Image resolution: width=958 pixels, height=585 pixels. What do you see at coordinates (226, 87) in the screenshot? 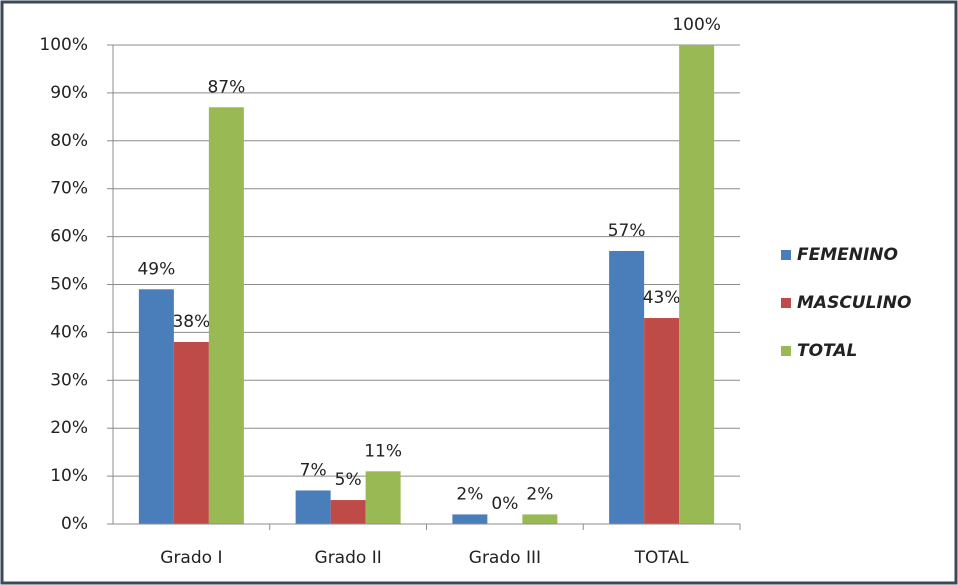
I see `value-label: 87%` at bounding box center [226, 87].